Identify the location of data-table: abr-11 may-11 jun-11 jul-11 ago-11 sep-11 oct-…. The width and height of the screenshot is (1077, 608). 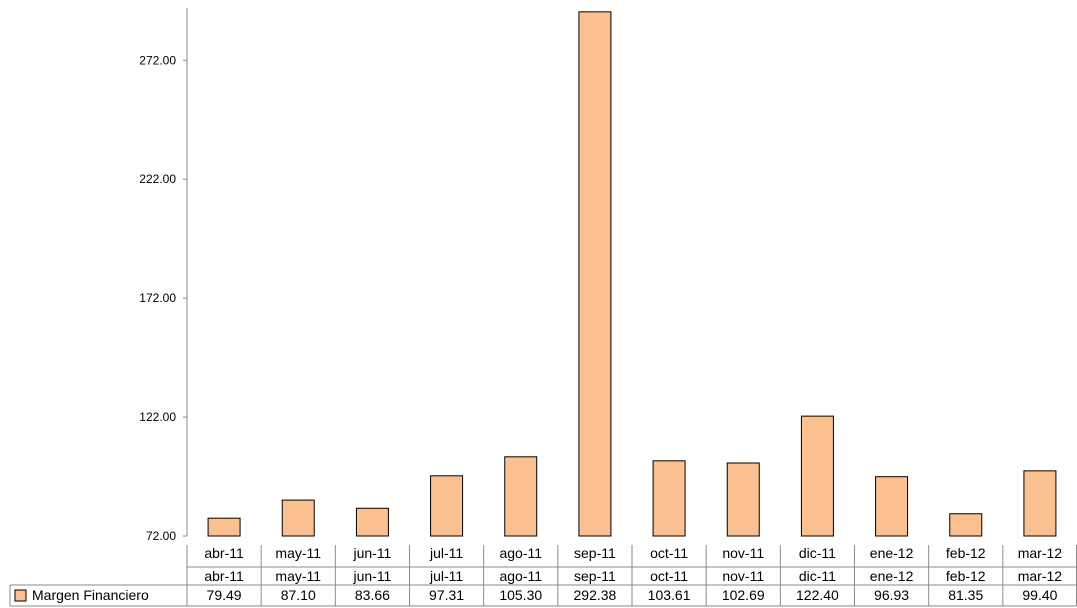
(543, 576).